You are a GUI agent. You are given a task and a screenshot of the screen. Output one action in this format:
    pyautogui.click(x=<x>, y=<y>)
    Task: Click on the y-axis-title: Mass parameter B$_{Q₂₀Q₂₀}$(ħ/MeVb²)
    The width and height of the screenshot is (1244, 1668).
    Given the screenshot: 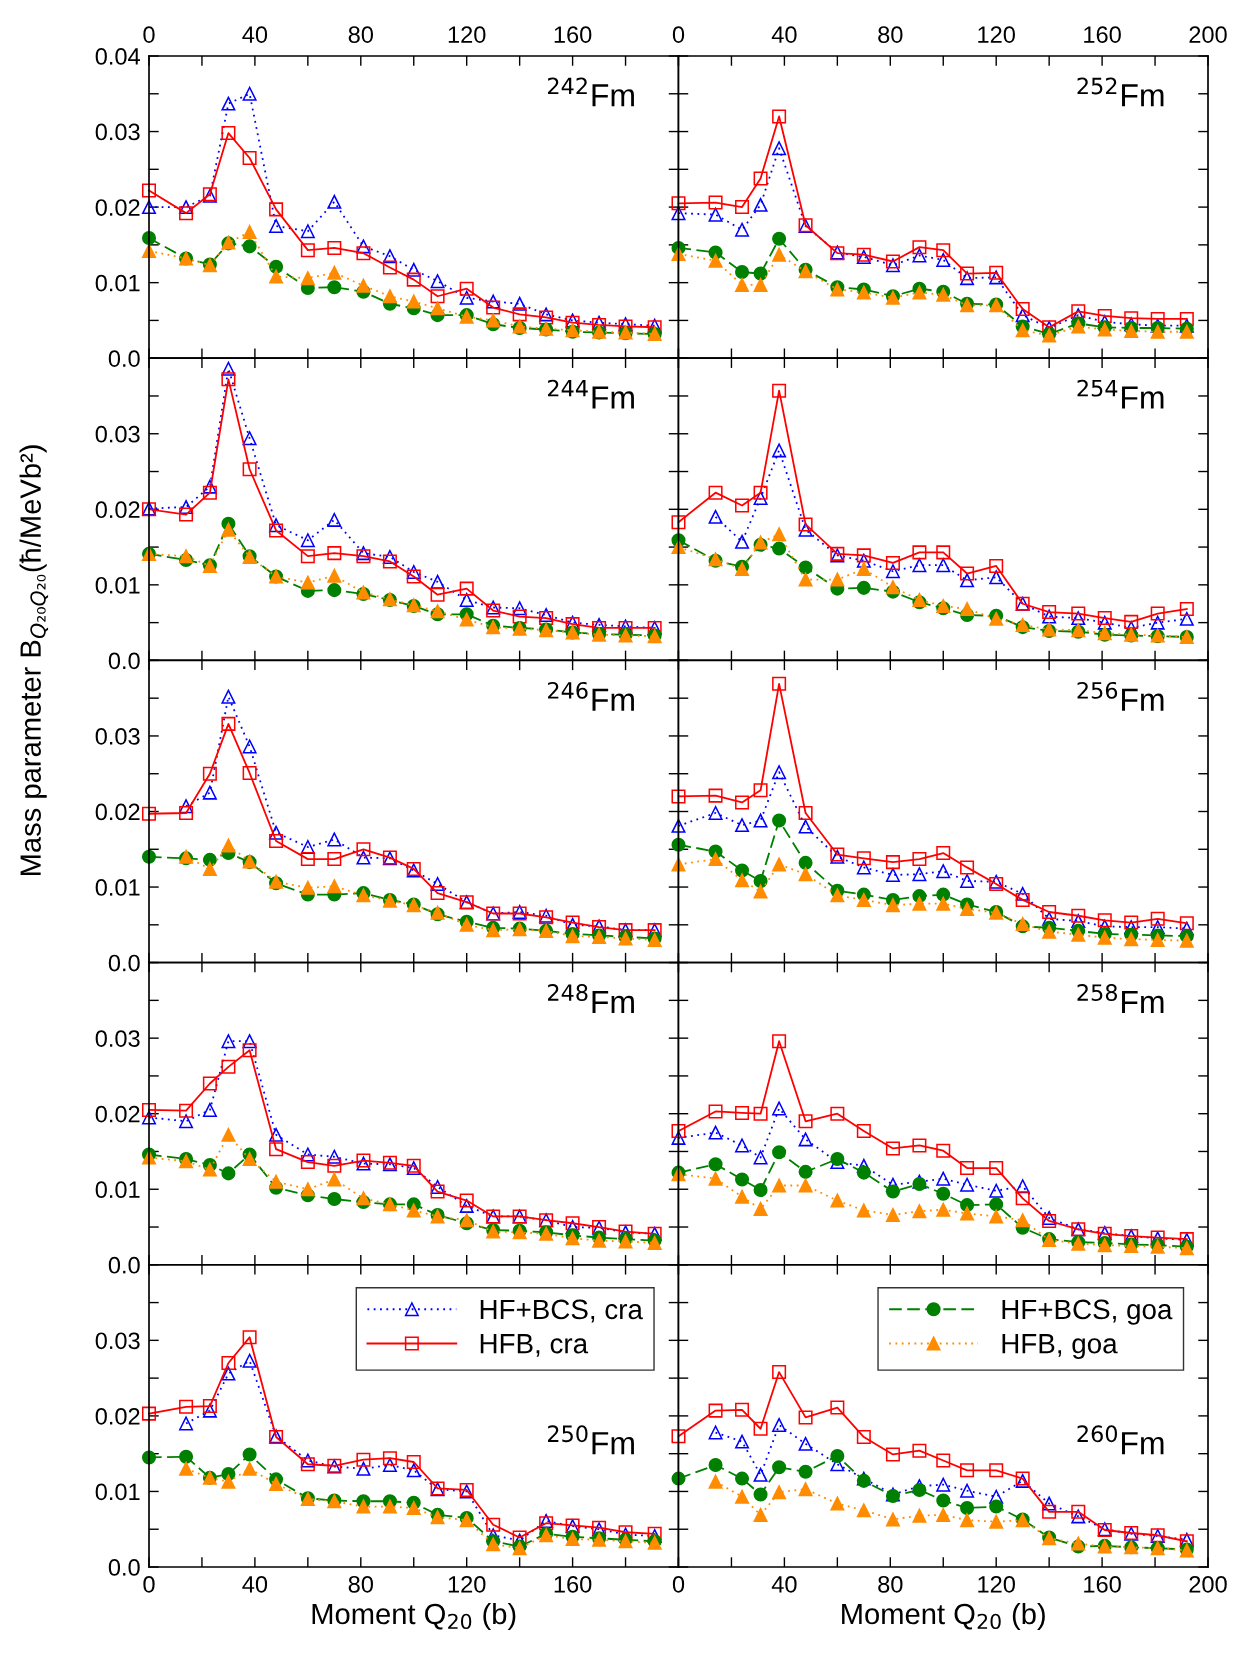 What is the action you would take?
    pyautogui.click(x=34, y=660)
    